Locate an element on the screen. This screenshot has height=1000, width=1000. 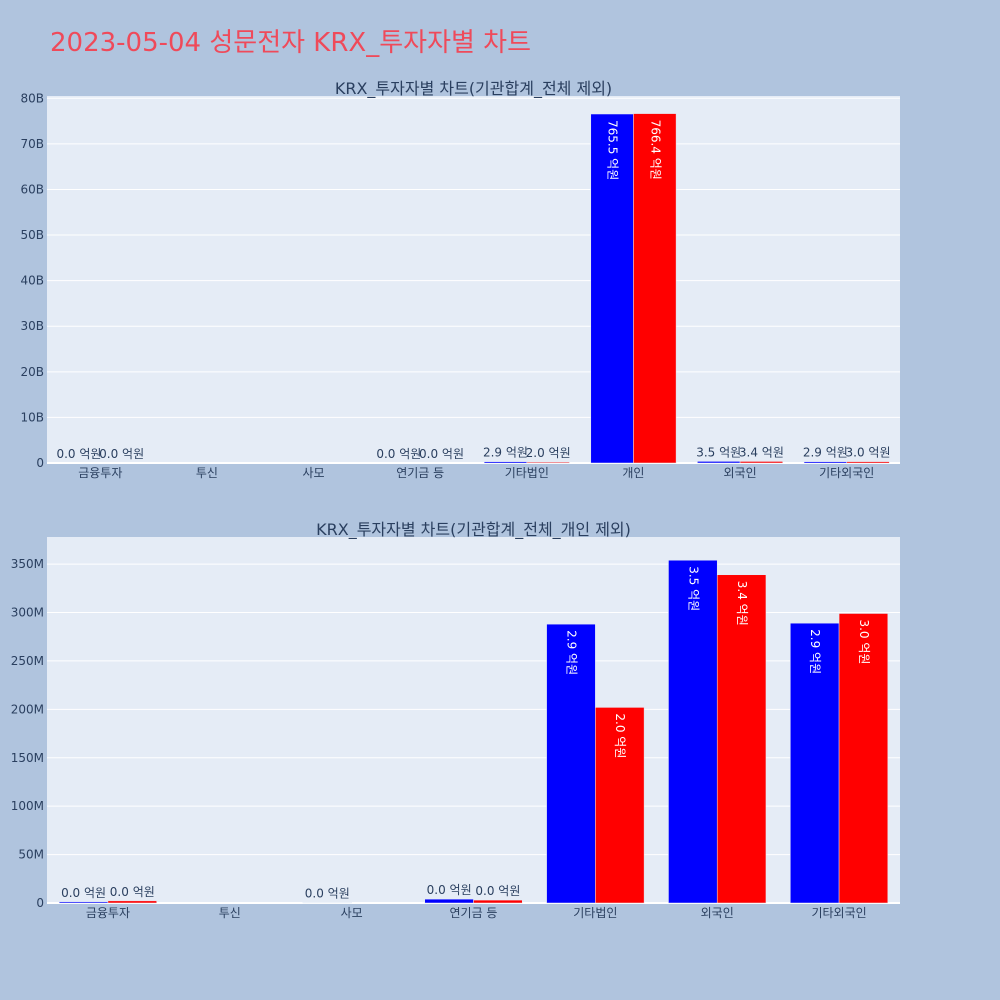
y-tick-label: 300M is located at coordinates (27, 613).